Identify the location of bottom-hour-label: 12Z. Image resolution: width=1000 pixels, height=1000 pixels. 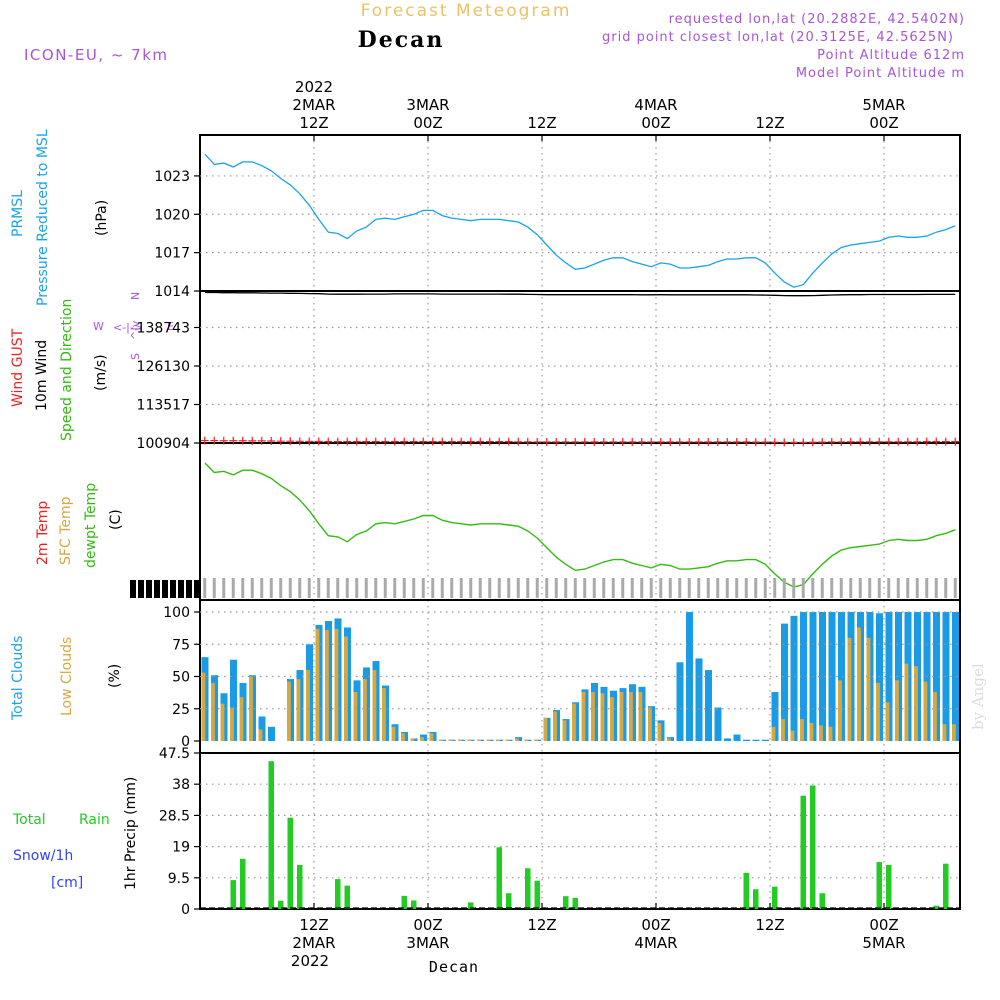
(313, 925).